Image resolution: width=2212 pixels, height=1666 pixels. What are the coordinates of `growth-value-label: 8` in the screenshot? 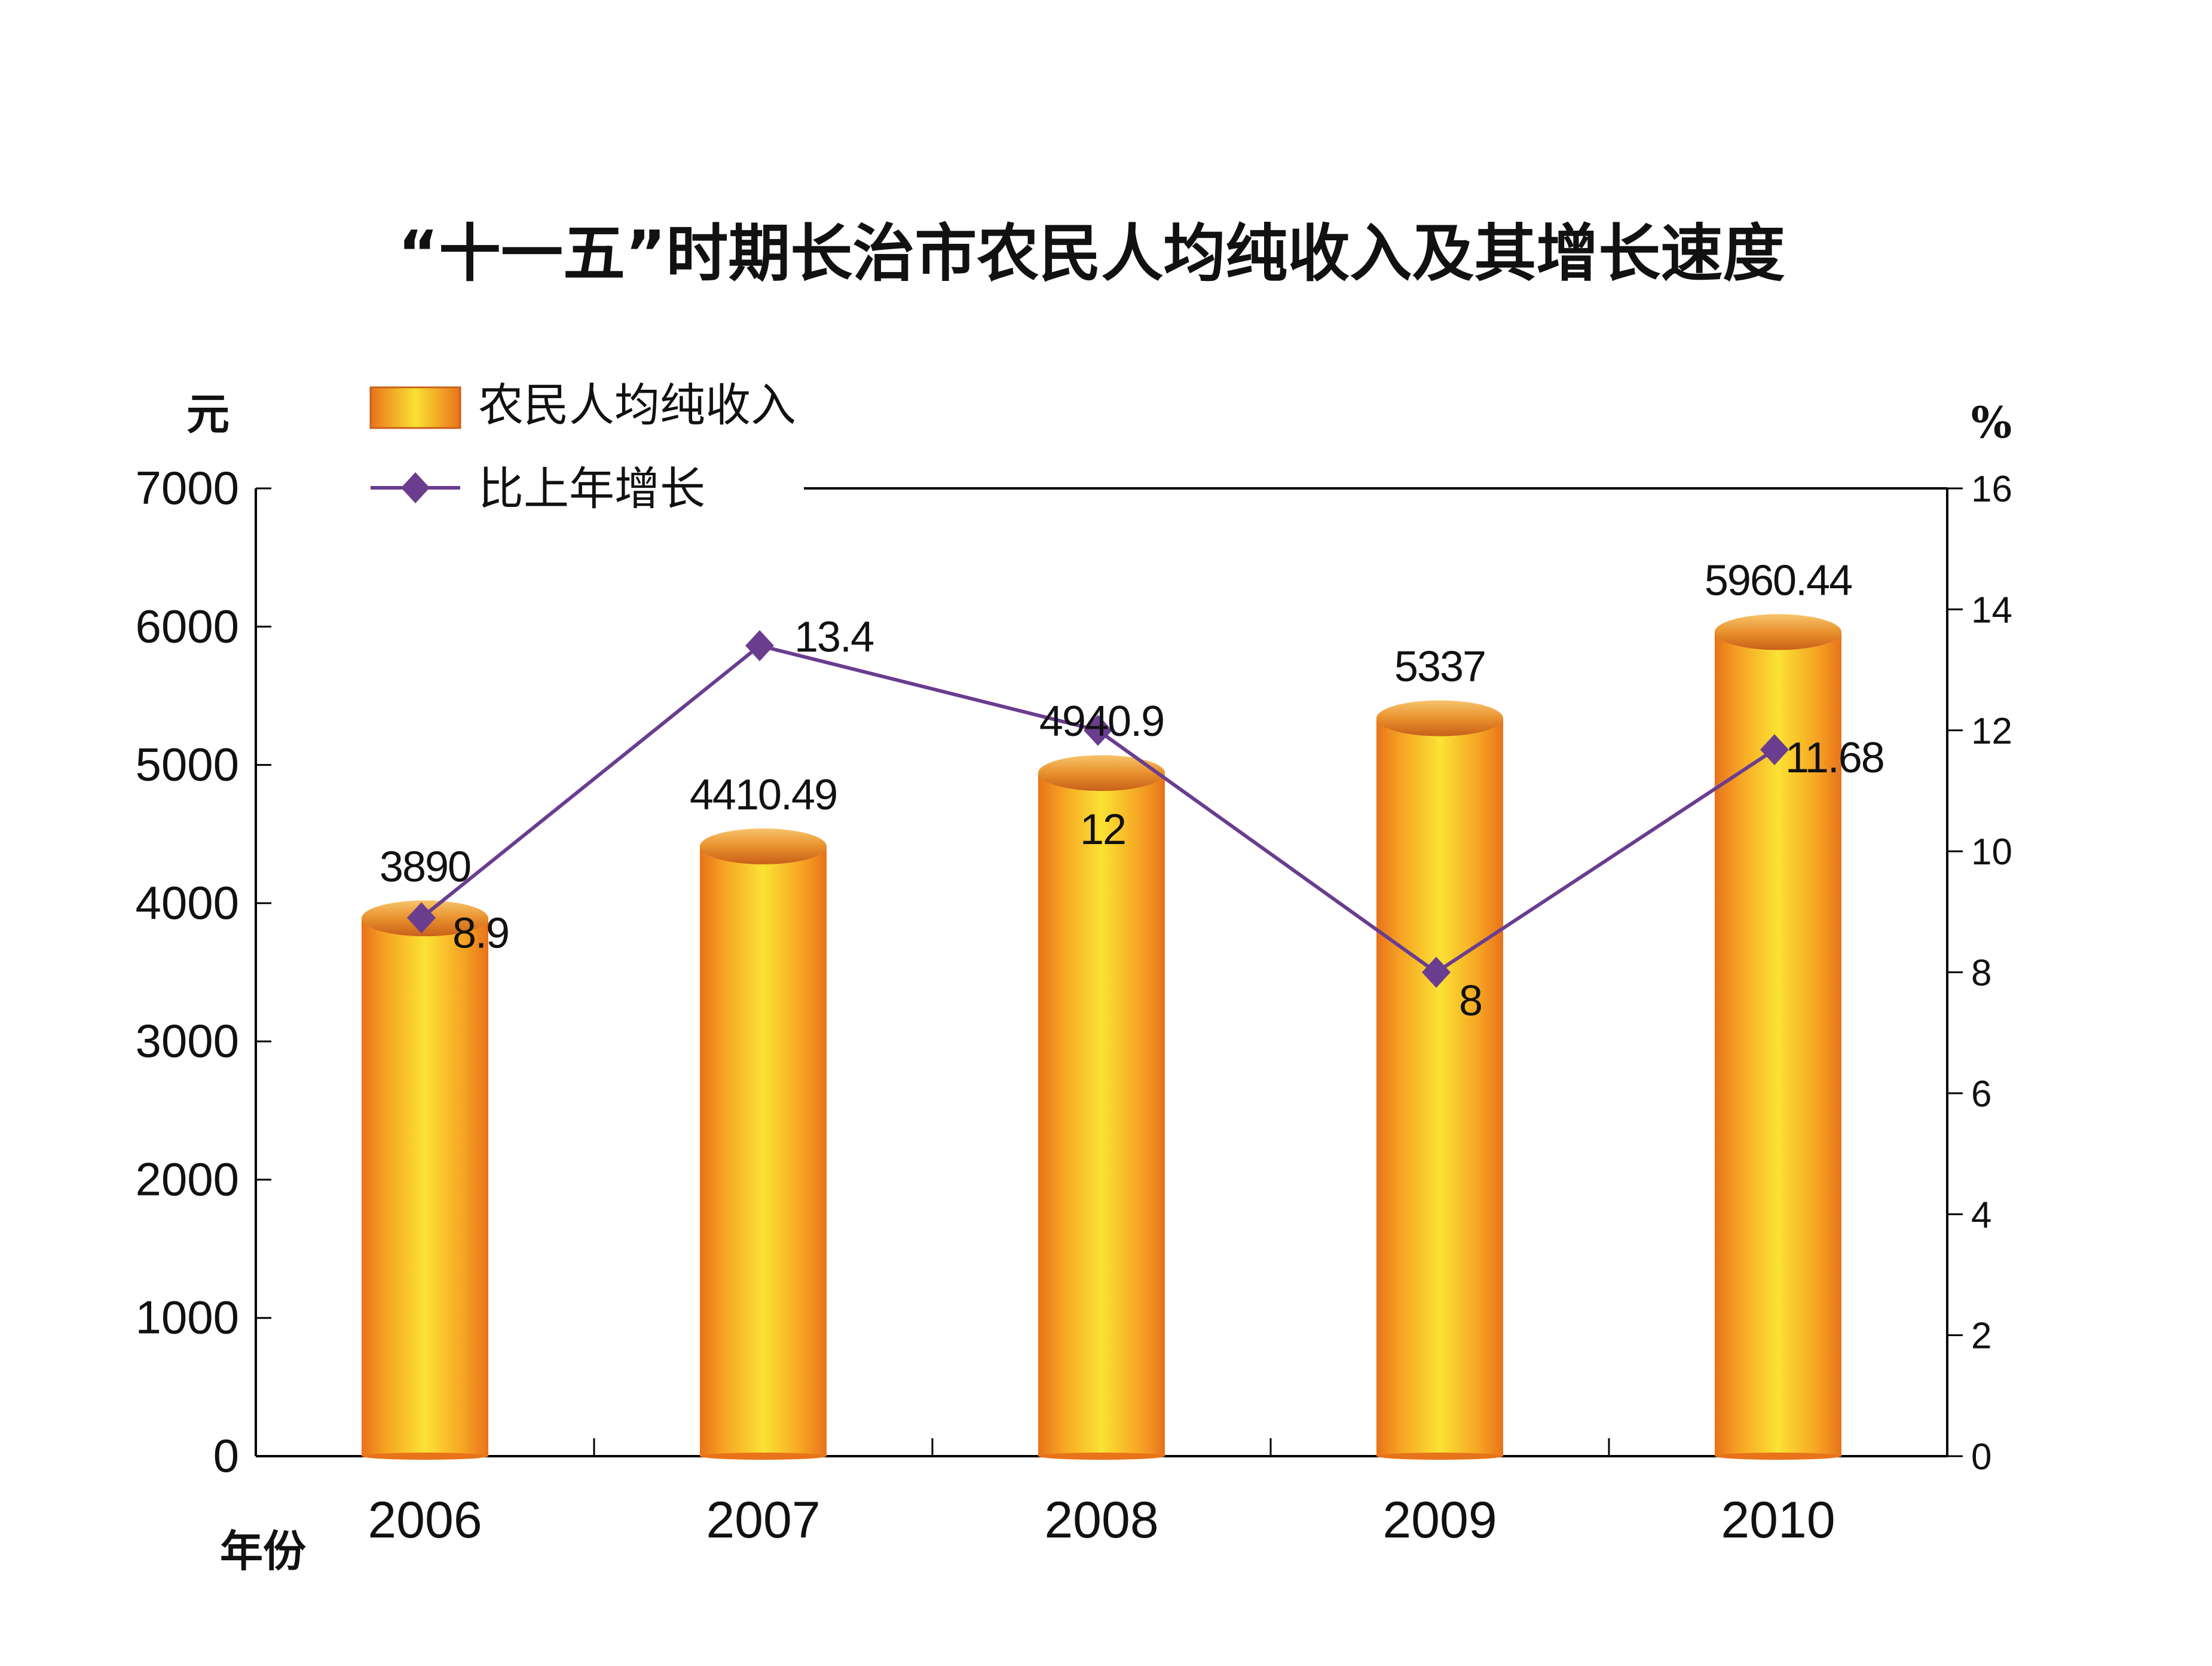 It's located at (1470, 1001).